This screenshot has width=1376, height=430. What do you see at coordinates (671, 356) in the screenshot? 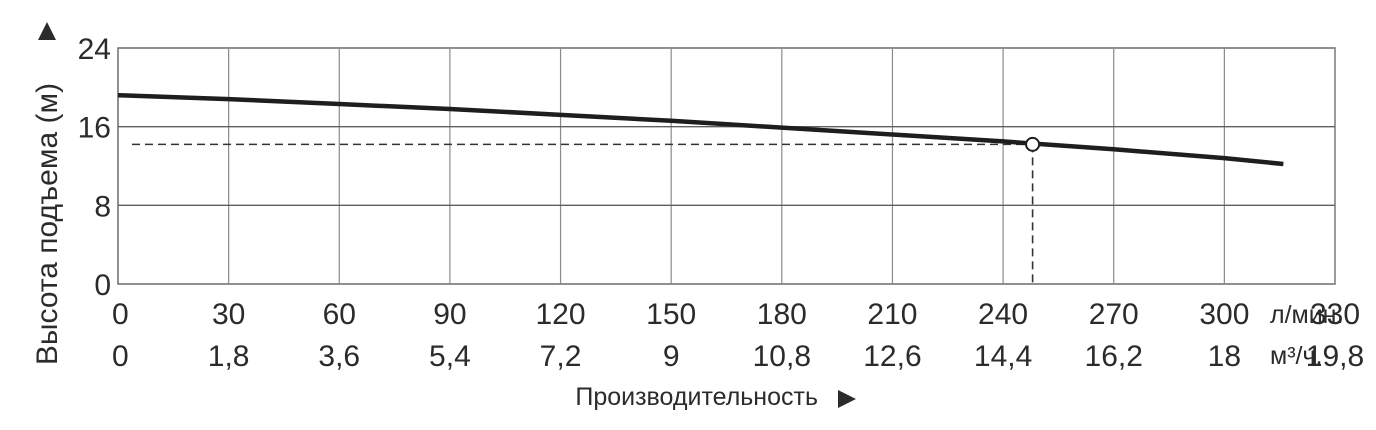
I see `x2-tick-label: 9` at bounding box center [671, 356].